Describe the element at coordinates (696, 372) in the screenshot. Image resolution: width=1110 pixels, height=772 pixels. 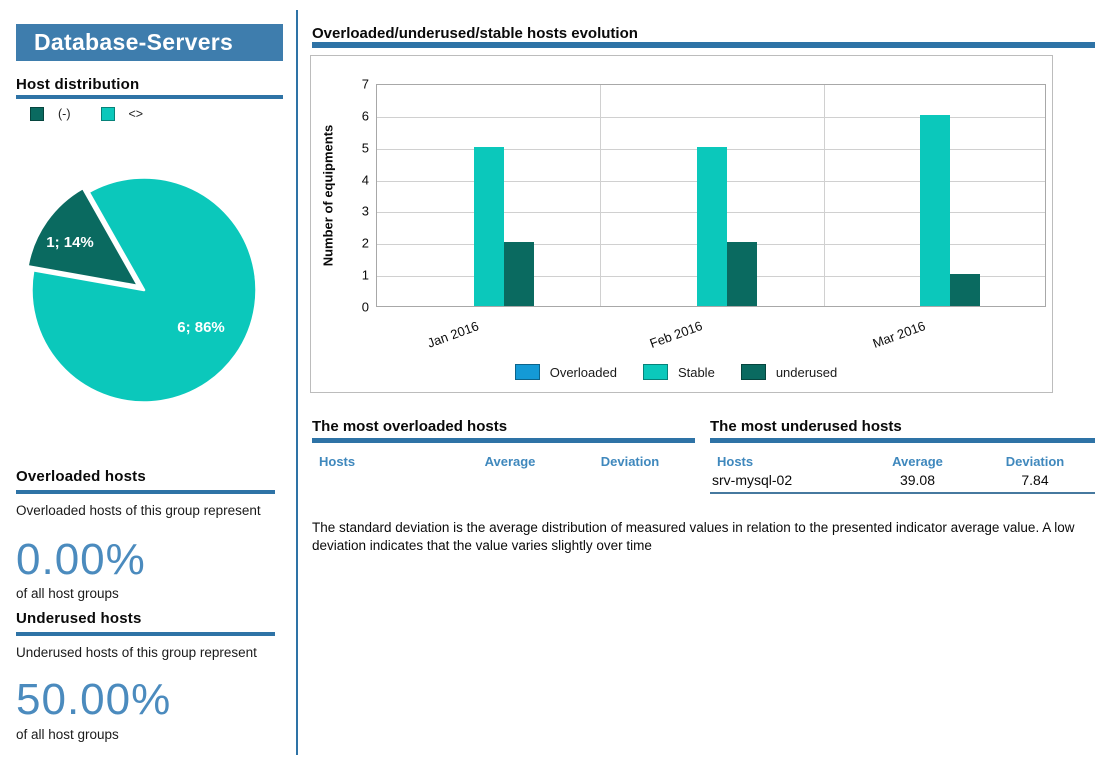
I see `legend-label: Stable` at that location.